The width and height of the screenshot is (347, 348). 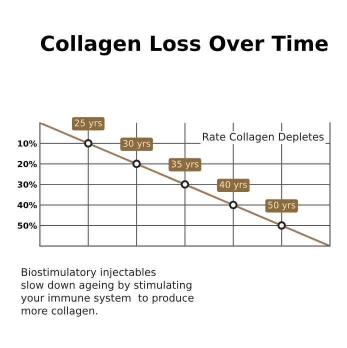 I want to click on y-tick-label: 20%, so click(x=27, y=164).